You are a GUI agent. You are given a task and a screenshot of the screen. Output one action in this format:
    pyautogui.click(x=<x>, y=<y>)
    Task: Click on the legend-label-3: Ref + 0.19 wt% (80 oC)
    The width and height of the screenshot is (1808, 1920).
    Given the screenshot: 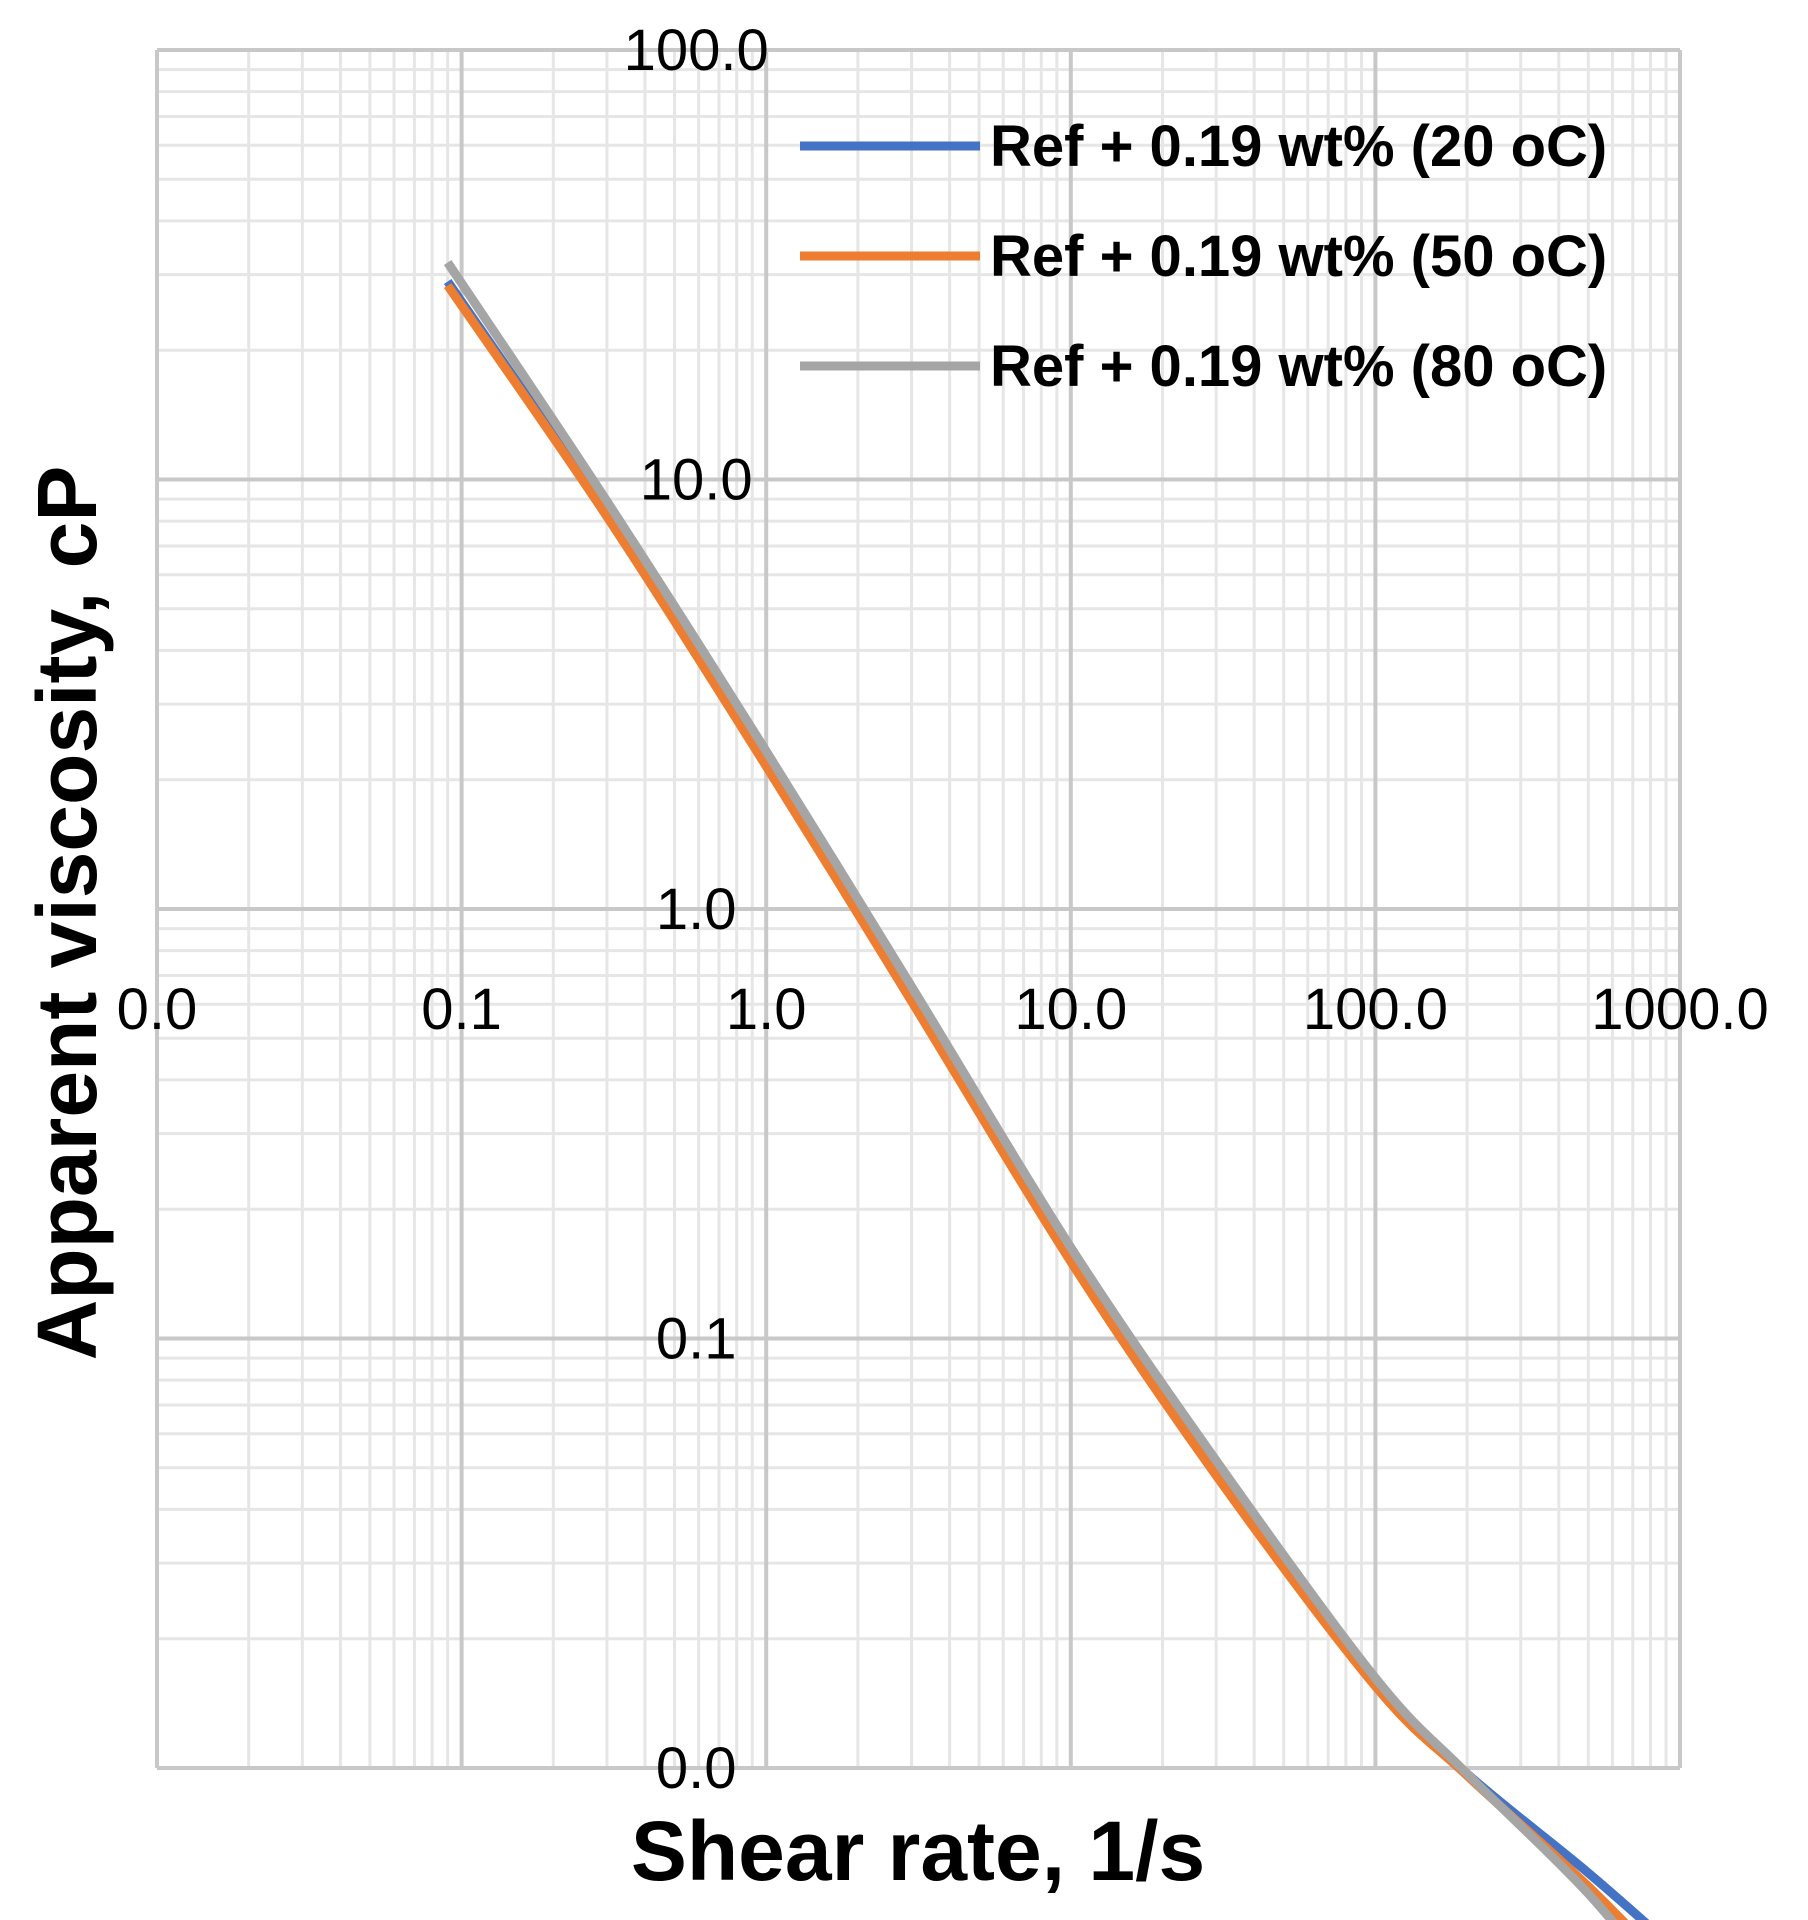 What is the action you would take?
    pyautogui.click(x=1298, y=366)
    